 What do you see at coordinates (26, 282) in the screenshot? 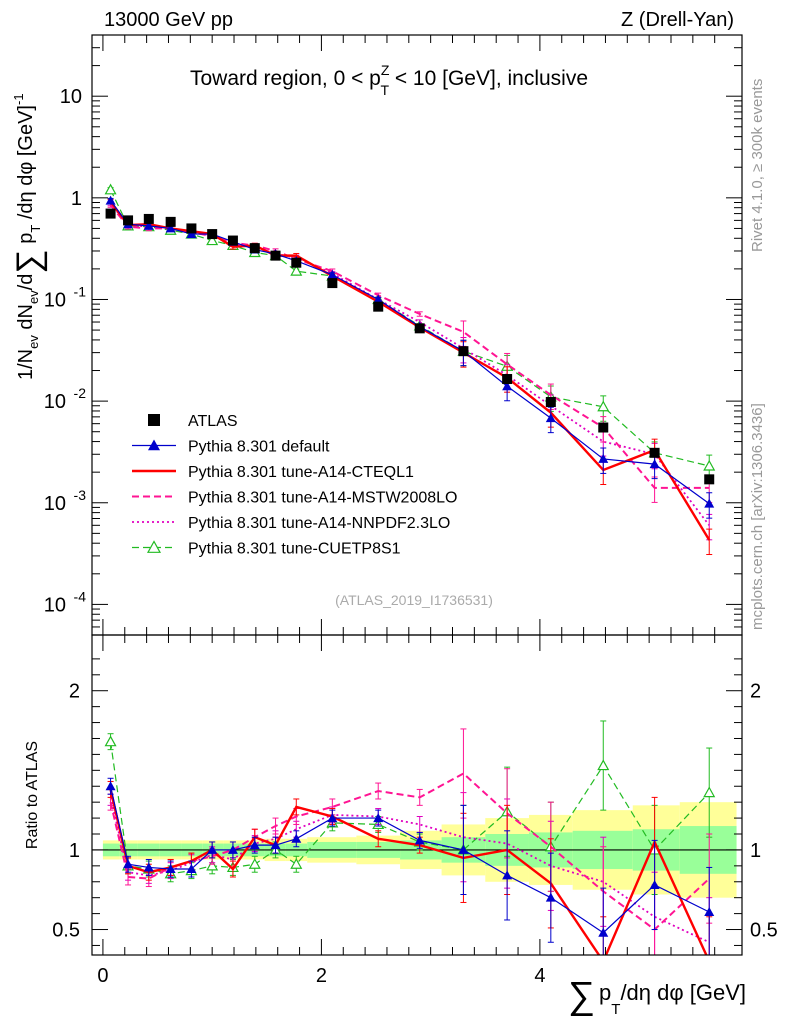
I see `ylabel-c: /d` at bounding box center [26, 282].